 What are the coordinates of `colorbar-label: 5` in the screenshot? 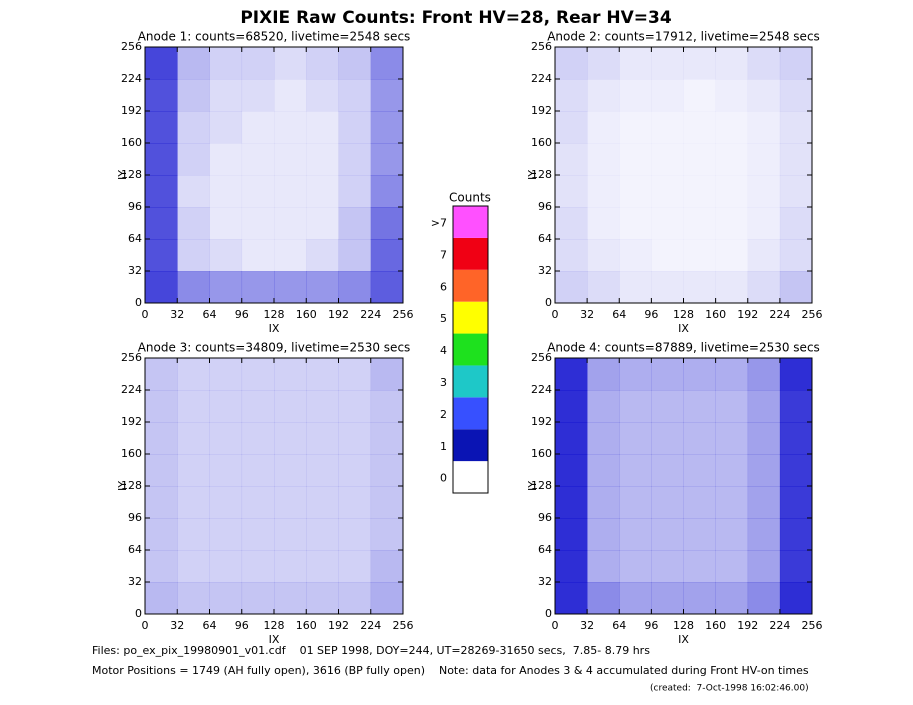 It's located at (443, 318).